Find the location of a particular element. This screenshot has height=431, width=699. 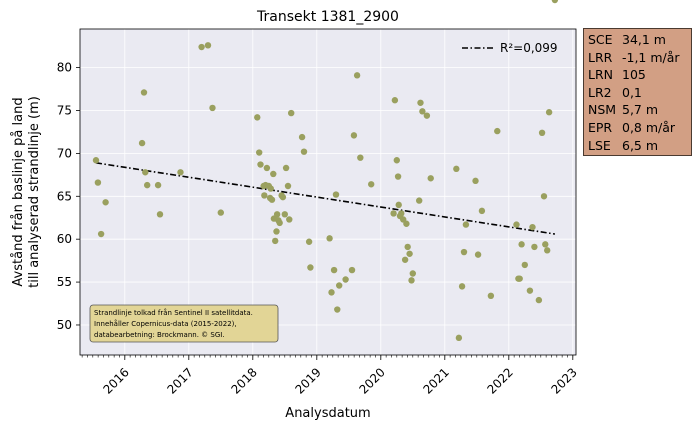

x-tick-label: 2019 is located at coordinates (307, 380).